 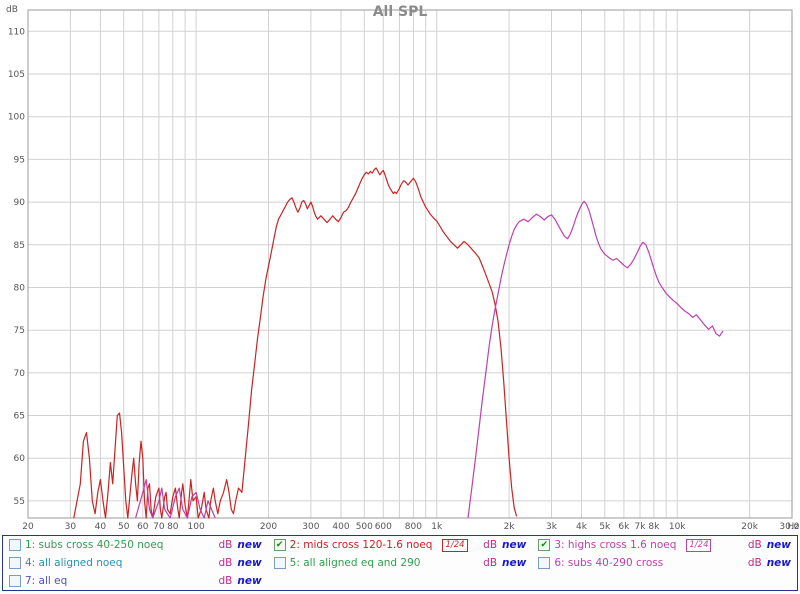 What do you see at coordinates (124, 527) in the screenshot?
I see `x-tick-label: 50` at bounding box center [124, 527].